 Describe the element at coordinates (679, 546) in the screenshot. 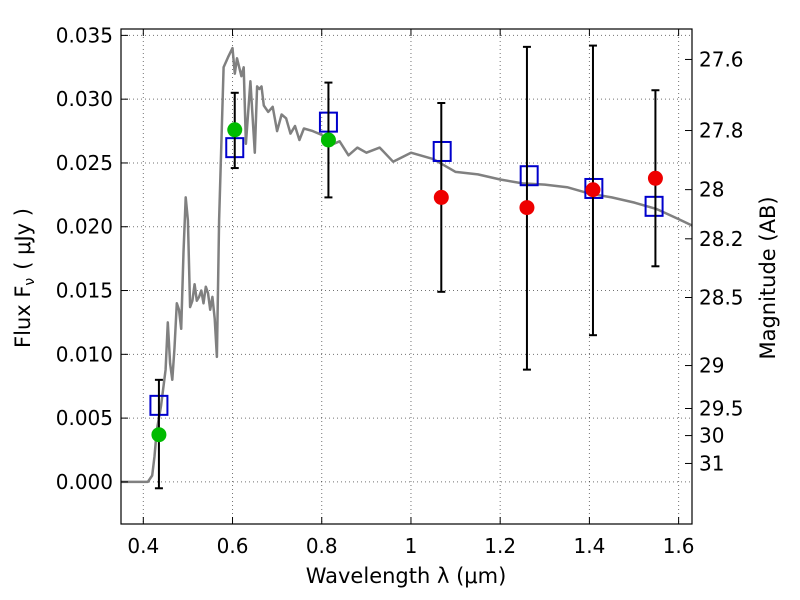

I see `x-tick-label: 1.6` at that location.